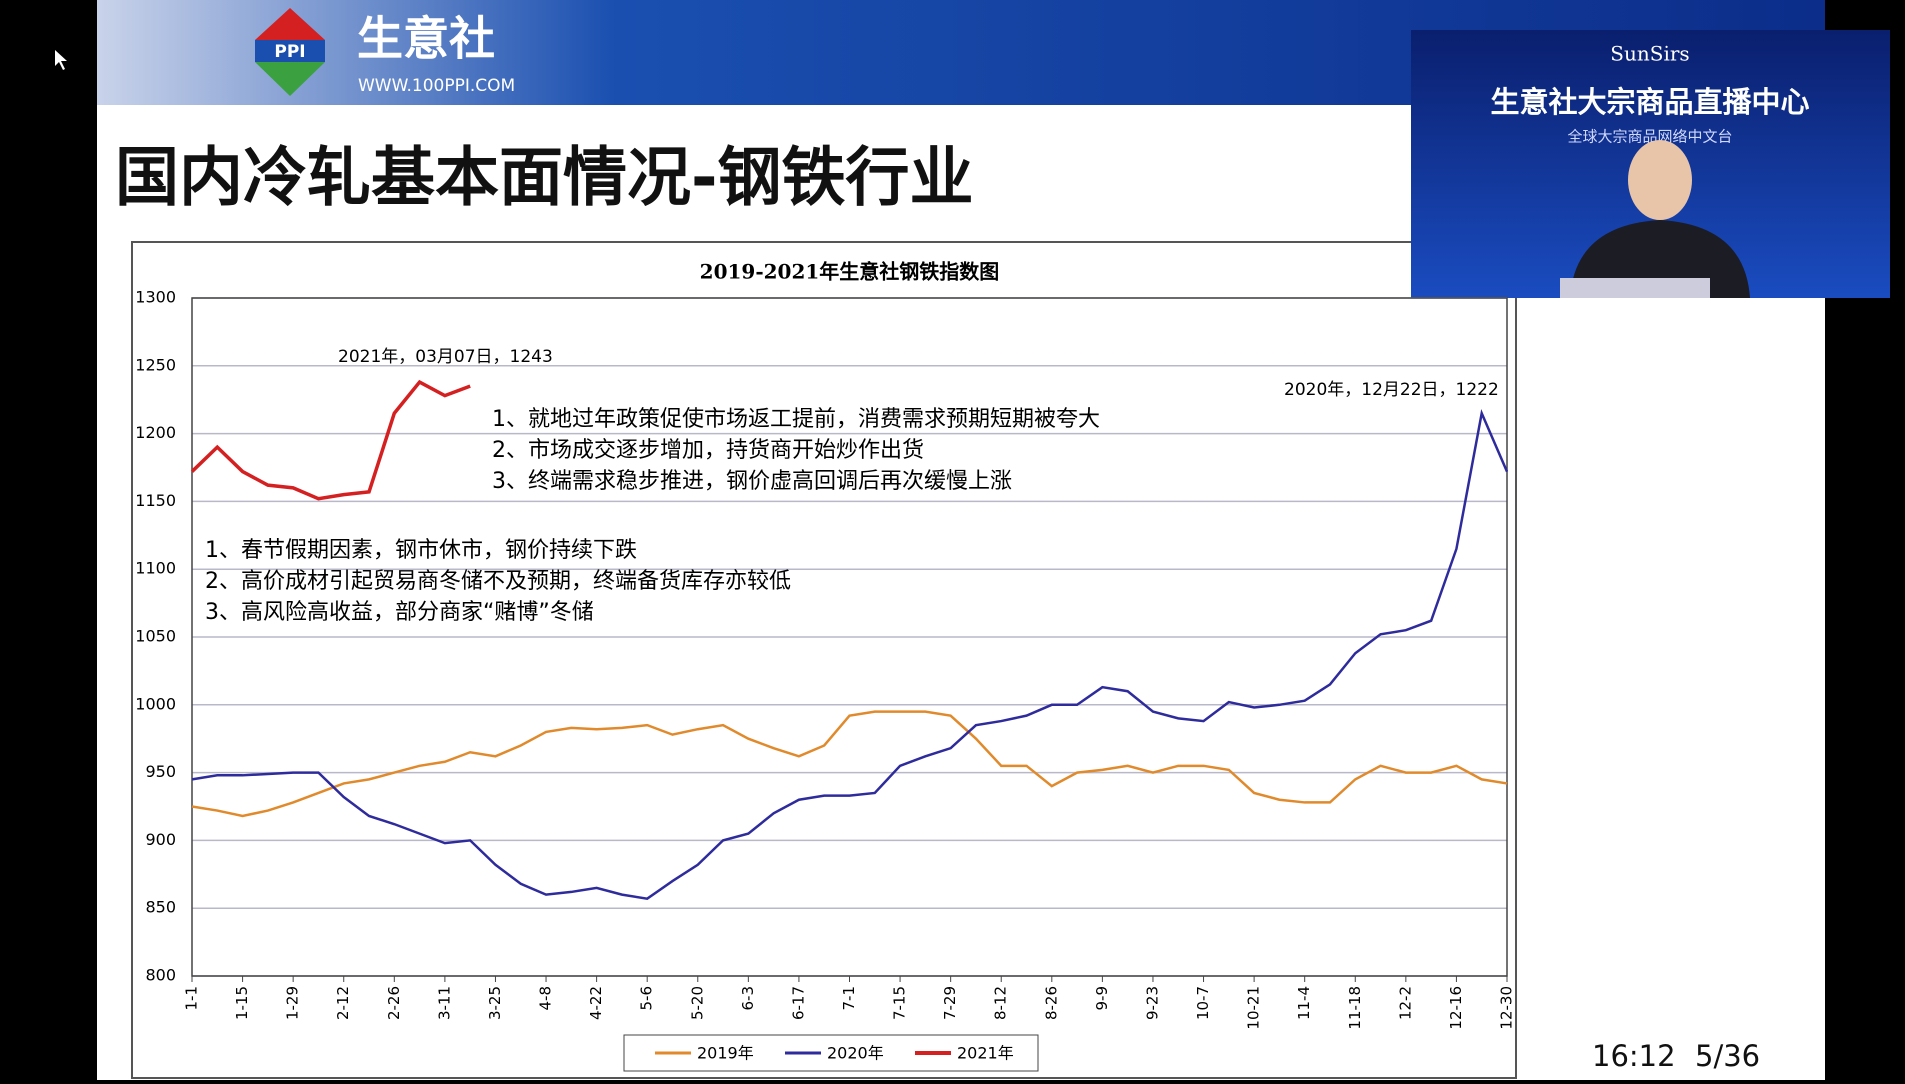 This screenshot has height=1084, width=1905. Describe the element at coordinates (1051, 1003) in the screenshot. I see `x-tick-label: 8-26` at that location.